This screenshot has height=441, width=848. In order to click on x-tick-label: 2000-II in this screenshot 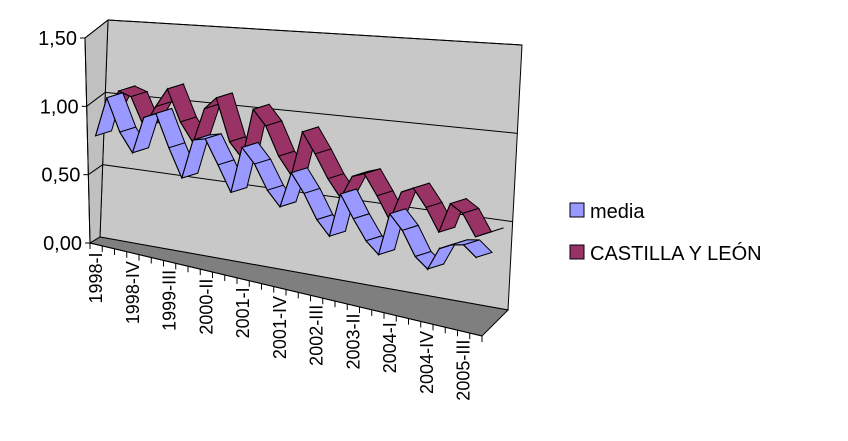, I will do `click(206, 307)`.